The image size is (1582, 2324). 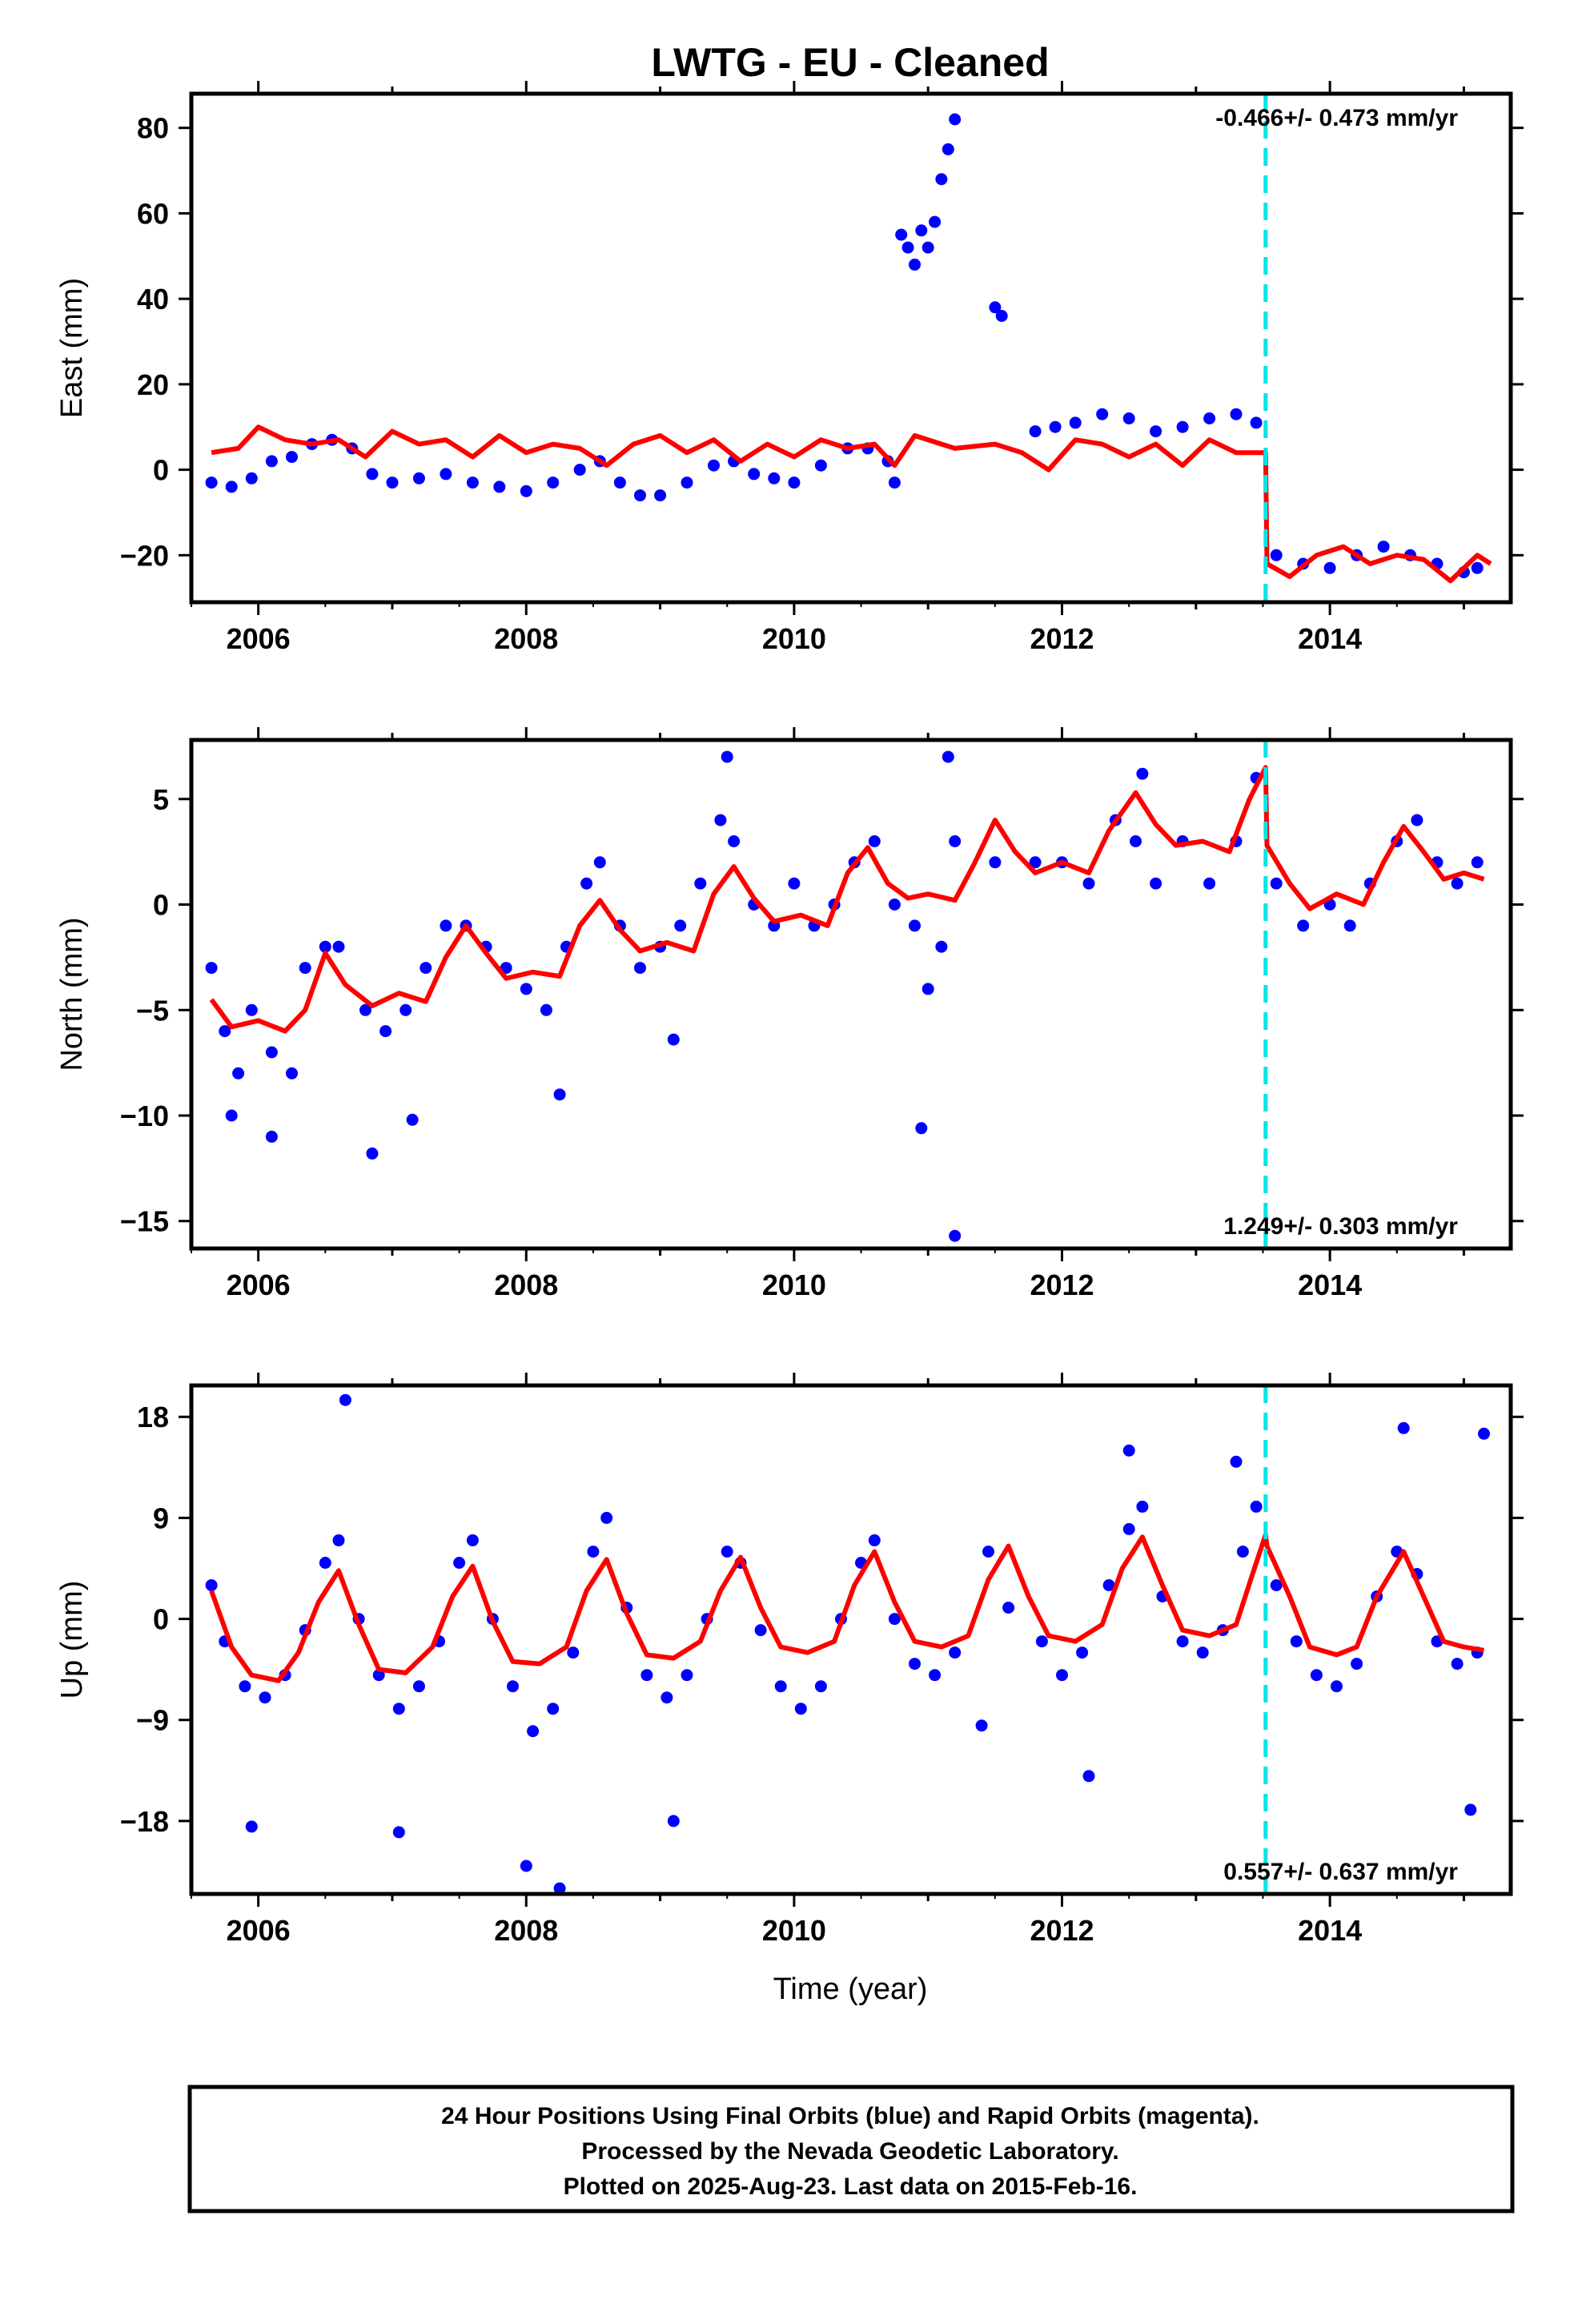 What do you see at coordinates (1340, 1872) in the screenshot?
I see `up-rate-label: 0.557+/- 0.637 mm/yr` at bounding box center [1340, 1872].